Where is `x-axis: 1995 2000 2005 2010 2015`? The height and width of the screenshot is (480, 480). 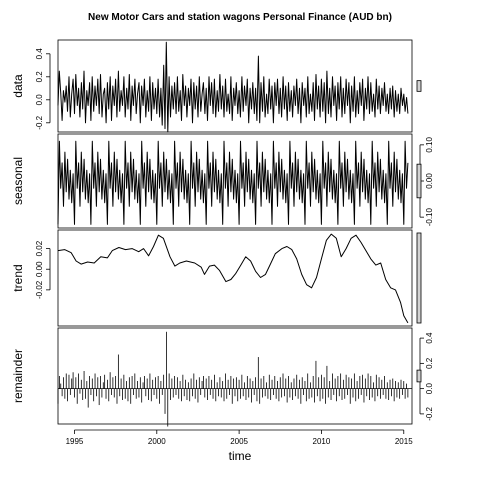
x-axis: 1995 2000 2005 2010 2015 is located at coordinates (239, 437).